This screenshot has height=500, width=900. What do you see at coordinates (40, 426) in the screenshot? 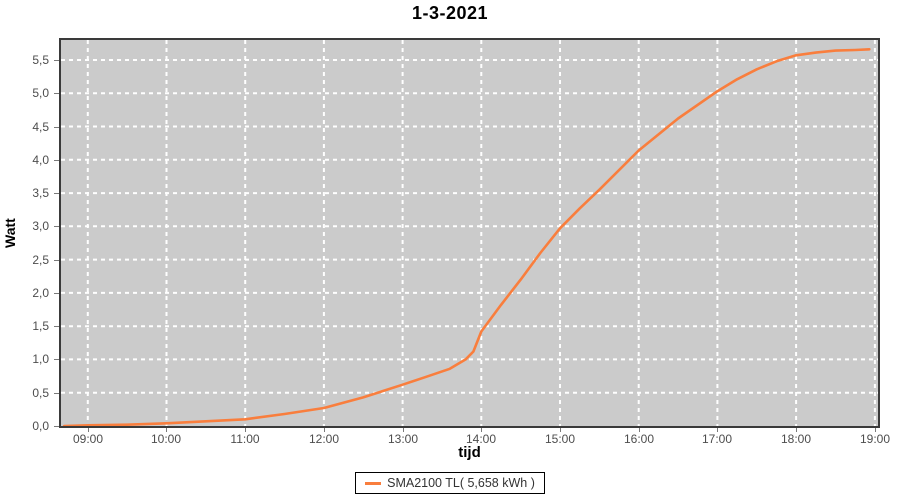
I see `y-tick-label: 0,0` at bounding box center [40, 426].